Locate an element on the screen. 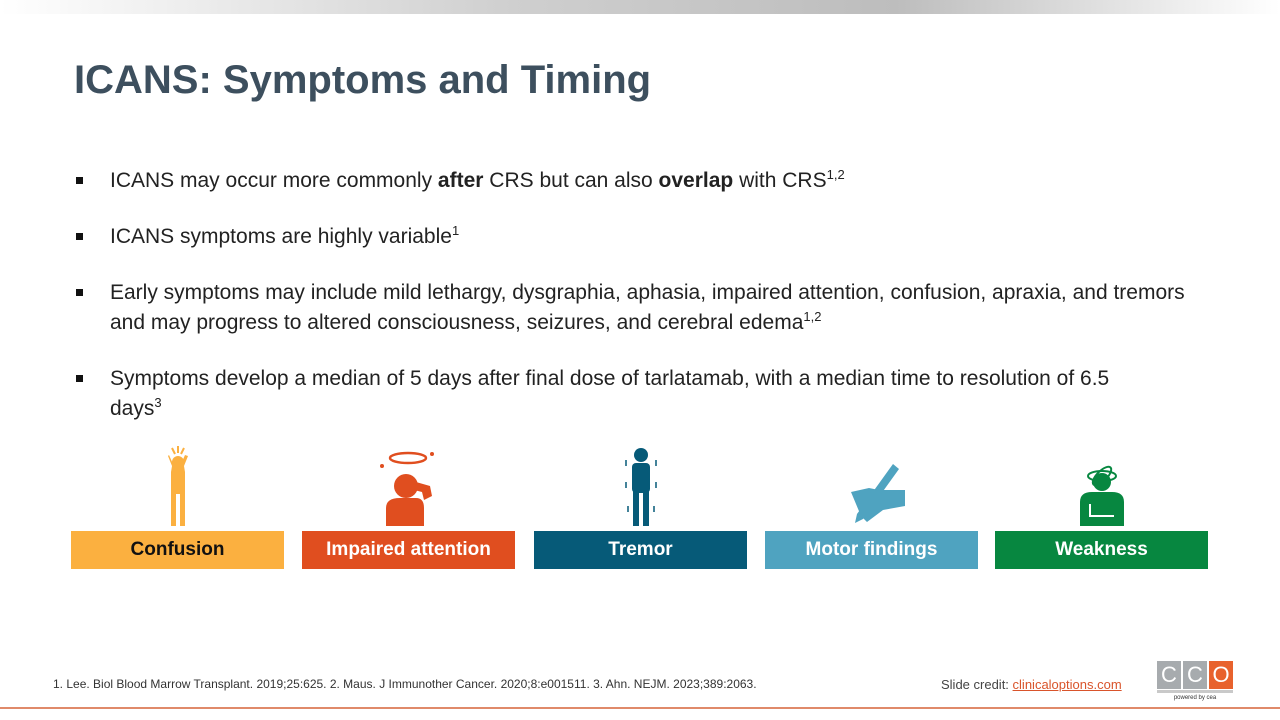 The height and width of the screenshot is (720, 1280). citation: 1 is located at coordinates (455, 230).